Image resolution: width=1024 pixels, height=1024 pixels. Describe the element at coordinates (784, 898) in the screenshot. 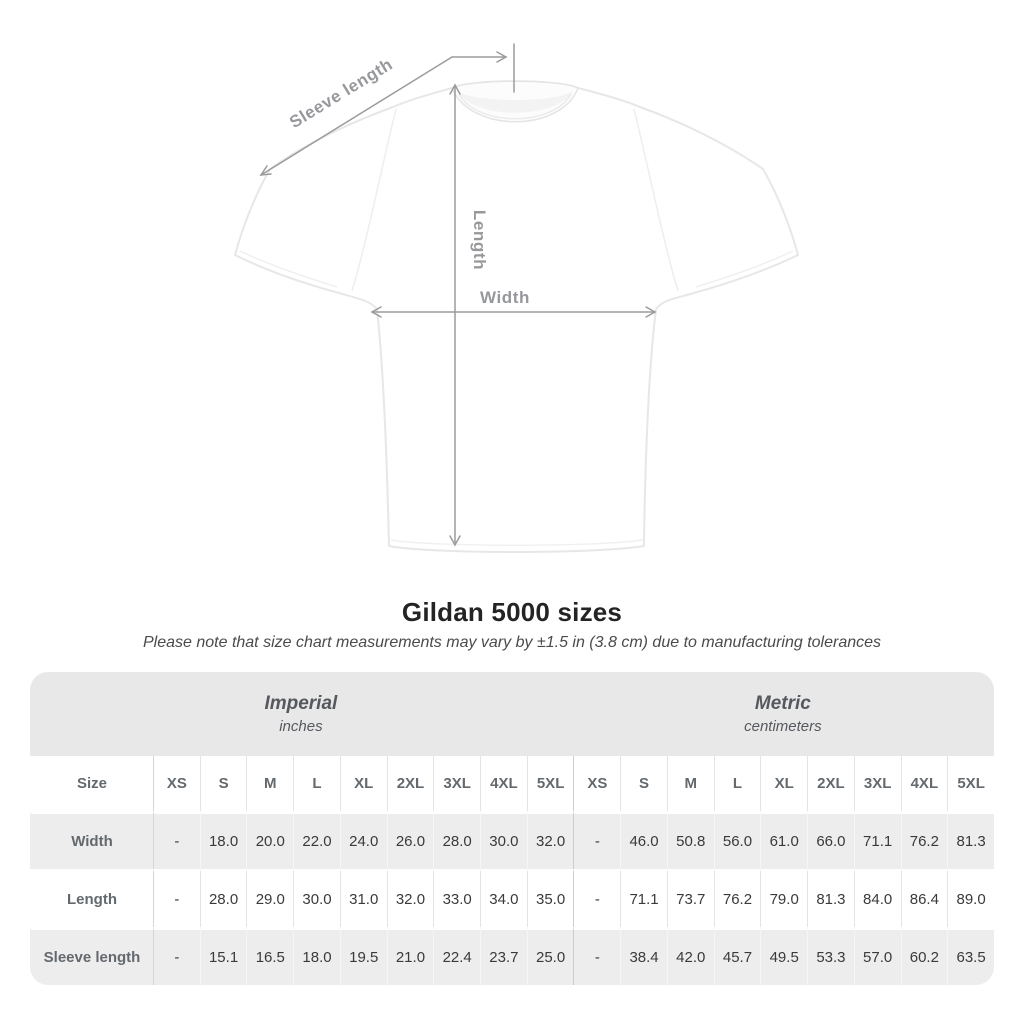

I see `table-cell-metric: 79.0` at that location.